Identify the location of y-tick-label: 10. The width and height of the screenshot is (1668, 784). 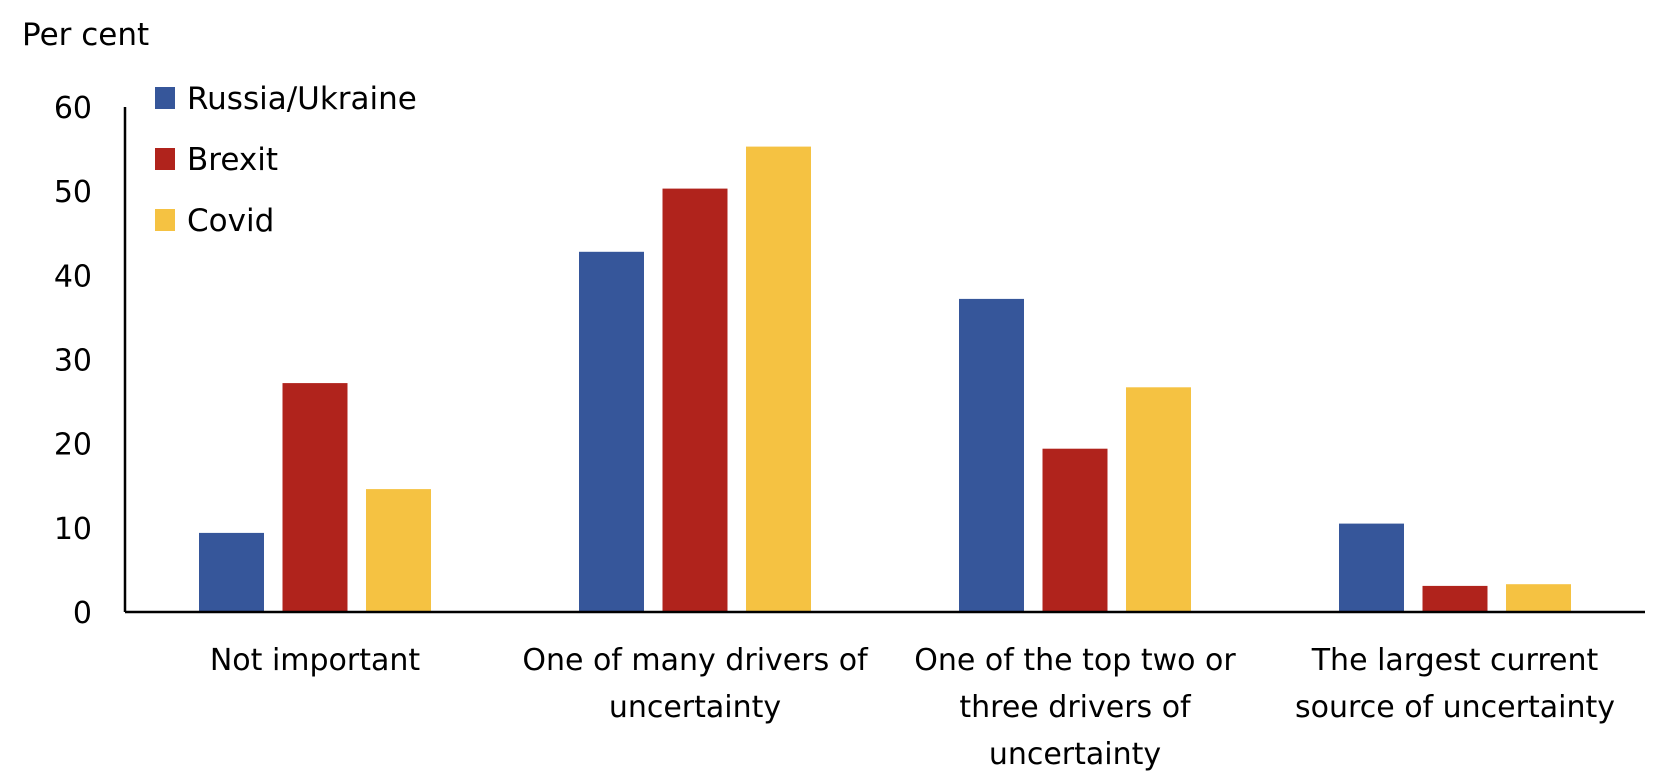
(73, 529).